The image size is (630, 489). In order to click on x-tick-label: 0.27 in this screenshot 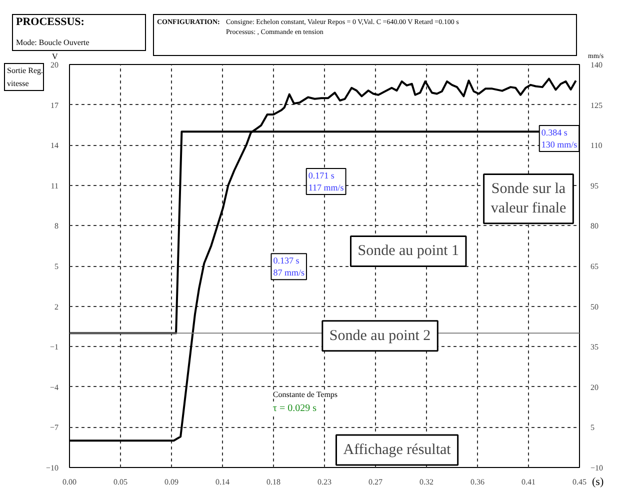, I will do `click(375, 482)`.